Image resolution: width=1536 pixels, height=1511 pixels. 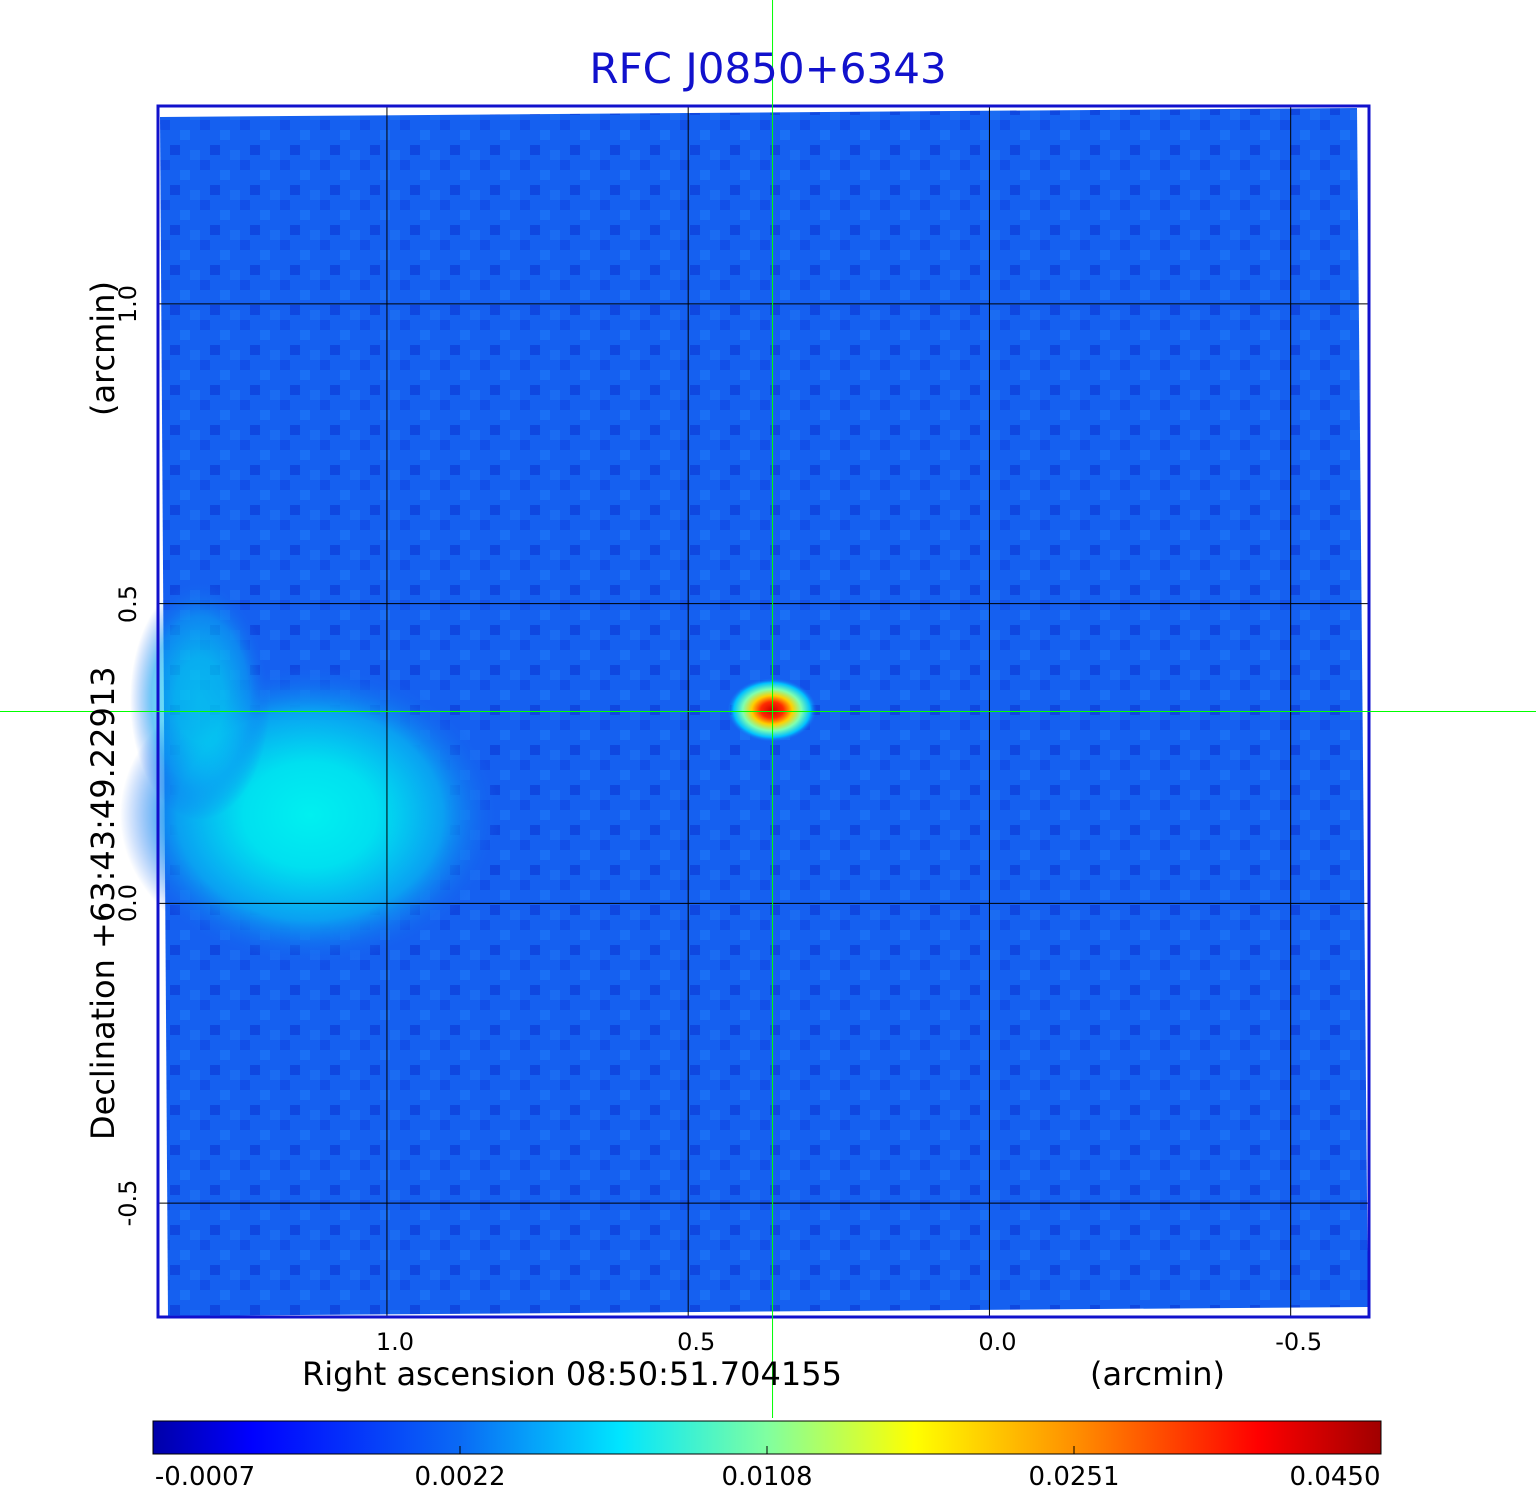 I want to click on extended-emission-tail, so click(x=200, y=700).